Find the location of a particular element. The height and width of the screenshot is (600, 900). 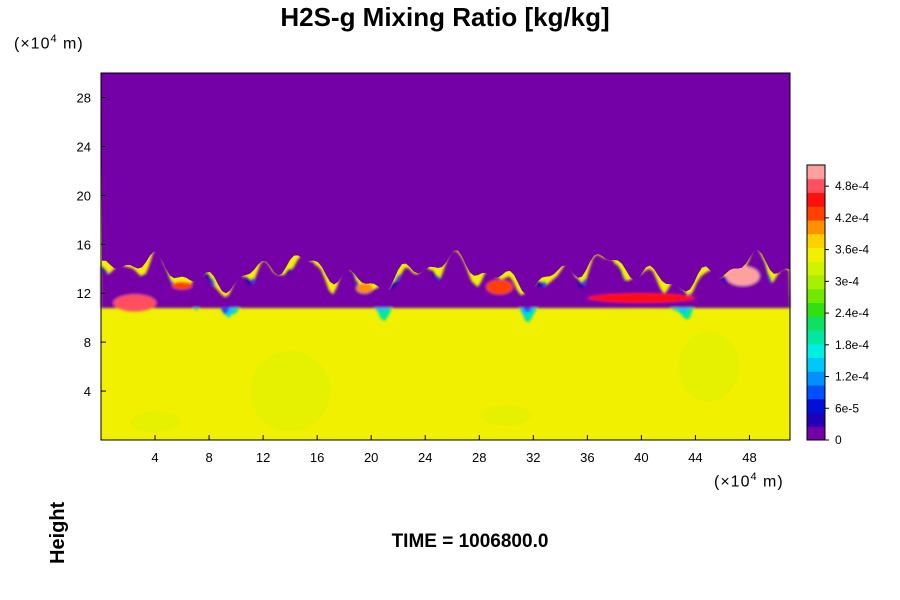

x-tick-label: 8 is located at coordinates (208, 457).